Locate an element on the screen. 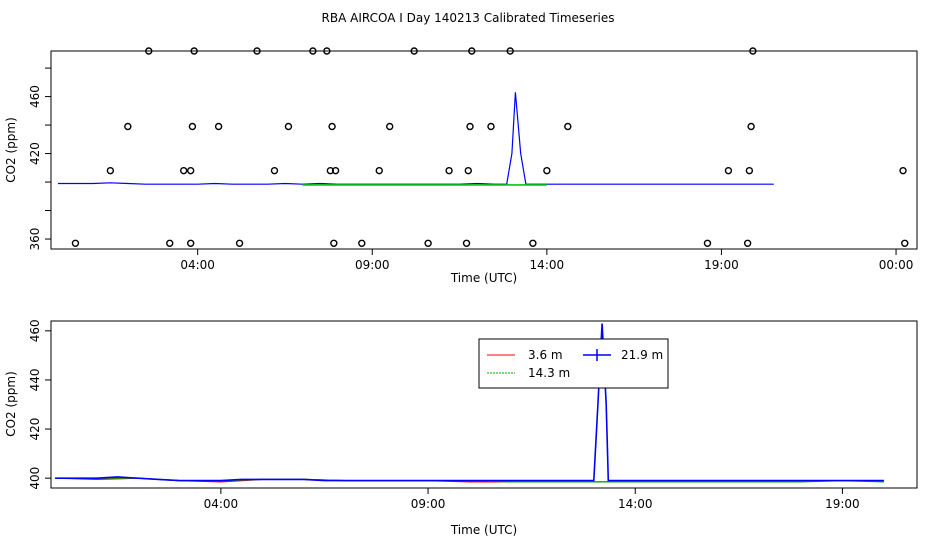 The height and width of the screenshot is (540, 936). bottom-x-axis: 04:00 09:00 14:00 19:00 is located at coordinates (532, 499).